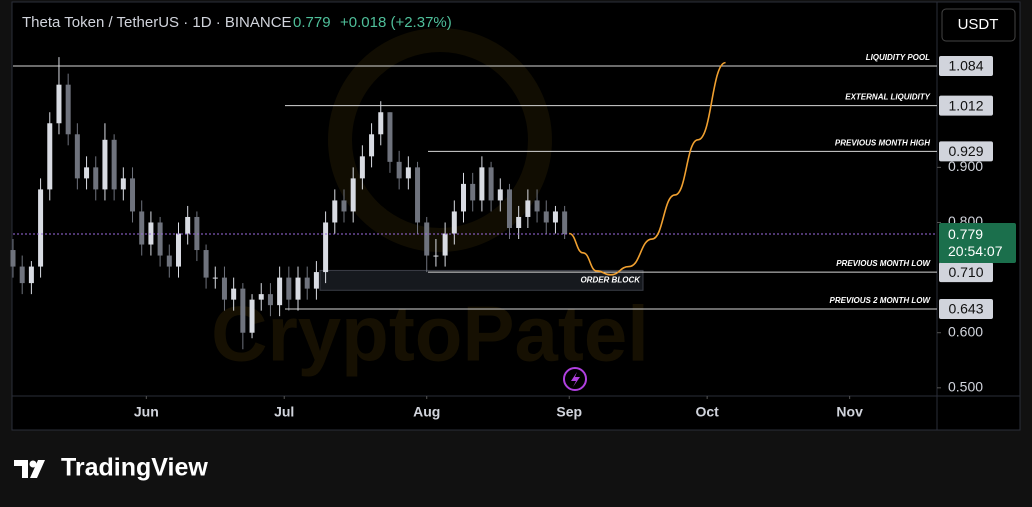 The width and height of the screenshot is (1032, 507). I want to click on level-name: EXTERNAL LIQUIDITY, so click(887, 97).